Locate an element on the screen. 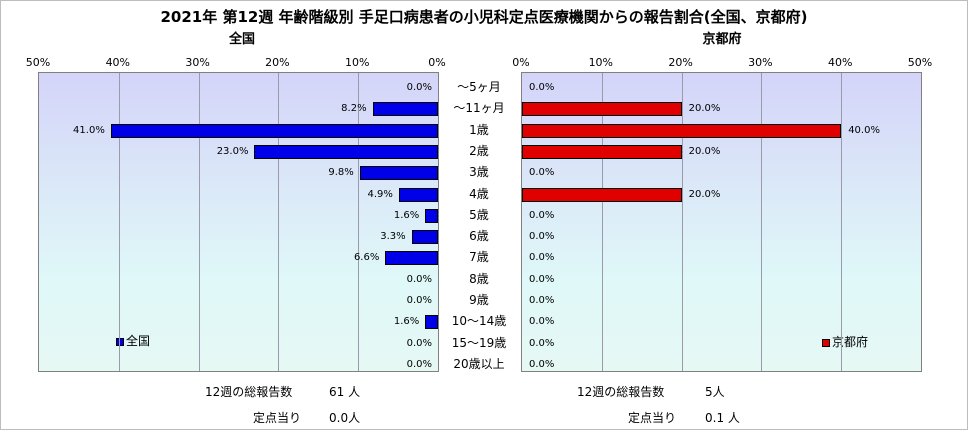 The image size is (968, 430). kyoto-panel-title: 京都府 is located at coordinates (722, 39).